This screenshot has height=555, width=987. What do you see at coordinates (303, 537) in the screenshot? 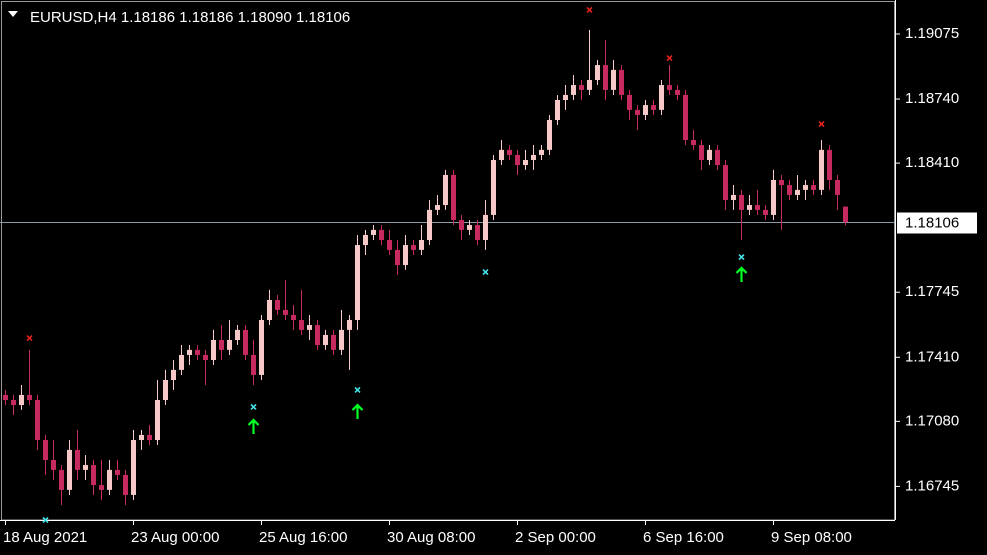
I see `x-tick-label: 25 Aug 16:00` at bounding box center [303, 537].